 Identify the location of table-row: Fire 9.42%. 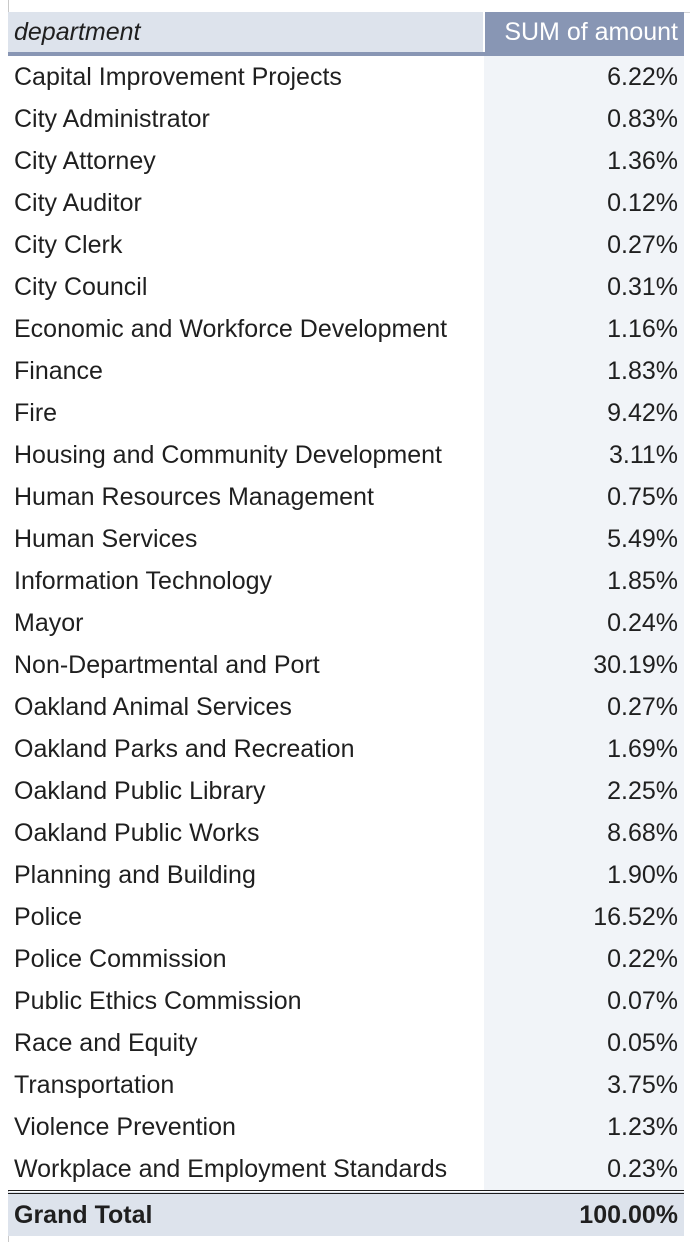
(346, 413).